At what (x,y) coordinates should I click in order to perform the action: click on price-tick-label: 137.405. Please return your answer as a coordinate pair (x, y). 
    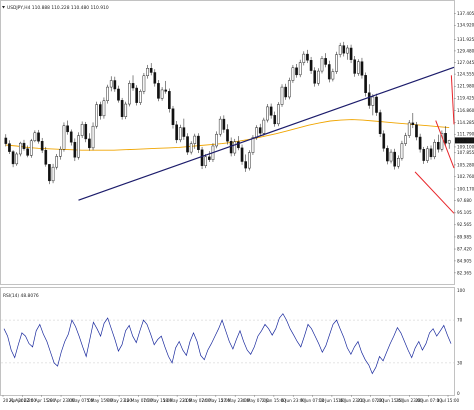
    Looking at the image, I should click on (465, 13).